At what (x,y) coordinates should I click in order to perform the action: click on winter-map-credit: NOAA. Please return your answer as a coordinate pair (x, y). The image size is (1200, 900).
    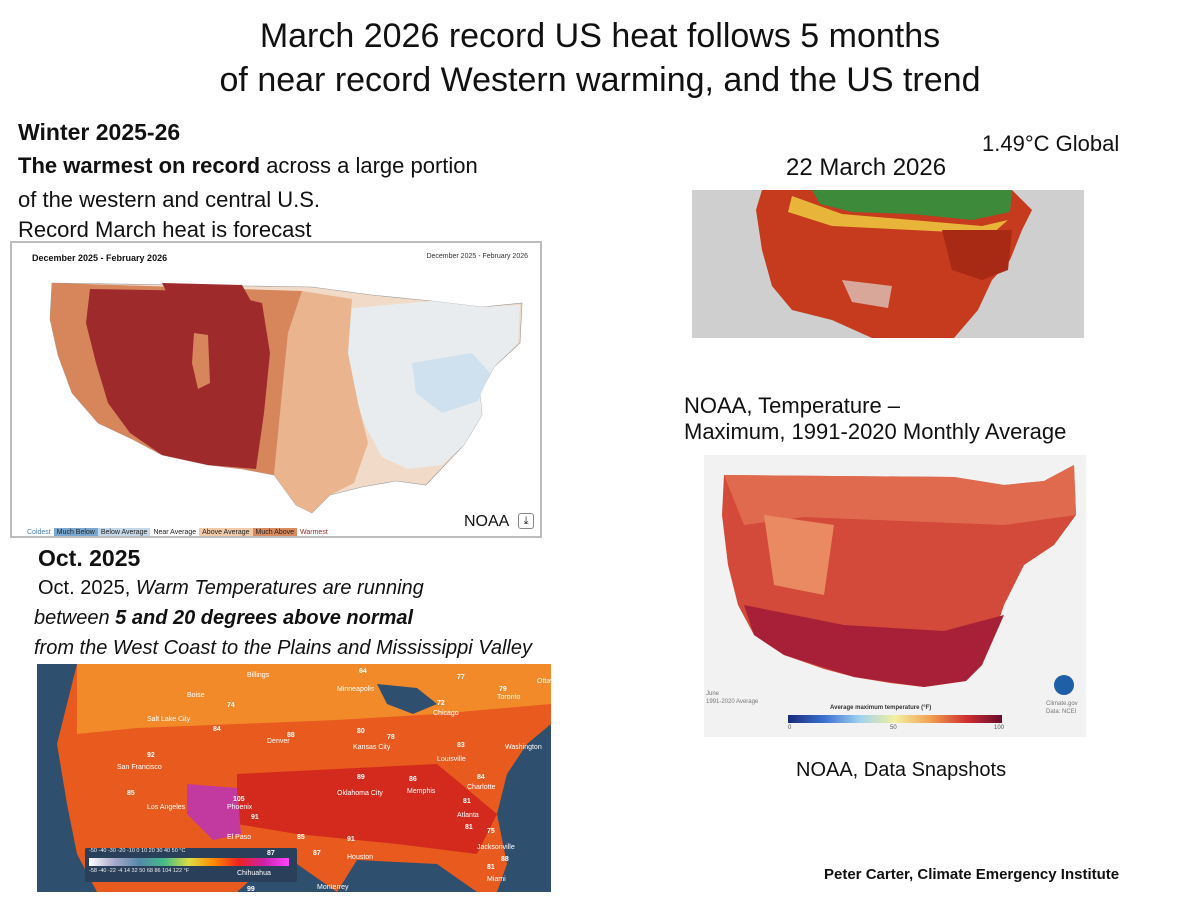
    Looking at the image, I should click on (487, 521).